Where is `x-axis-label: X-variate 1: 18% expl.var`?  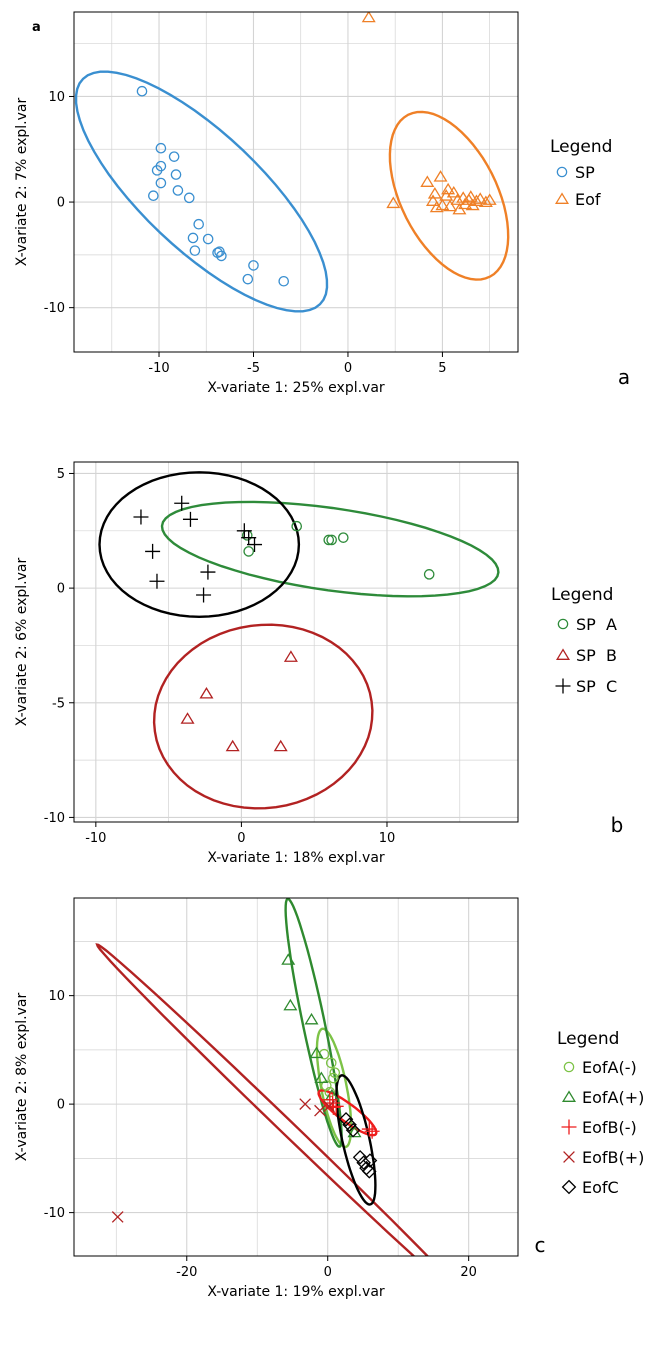 x-axis-label: X-variate 1: 18% expl.var is located at coordinates (296, 858).